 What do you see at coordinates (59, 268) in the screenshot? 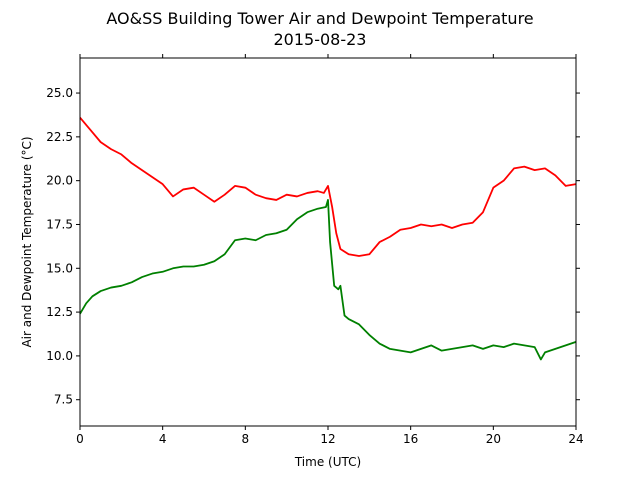
I see `y-tick-label: 15.0` at bounding box center [59, 268].